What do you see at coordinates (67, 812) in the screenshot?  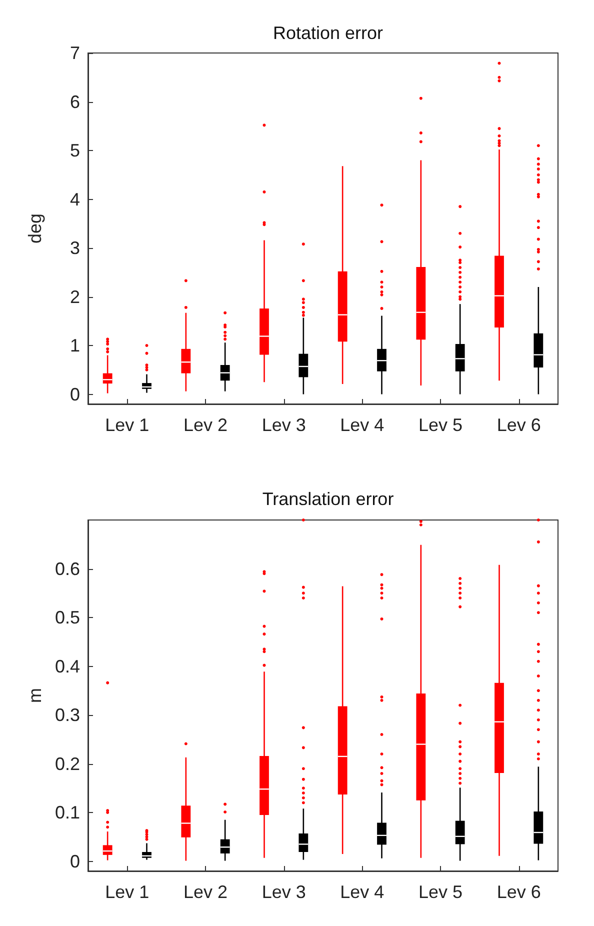 I see `y-tick-label: 0.1` at bounding box center [67, 812].